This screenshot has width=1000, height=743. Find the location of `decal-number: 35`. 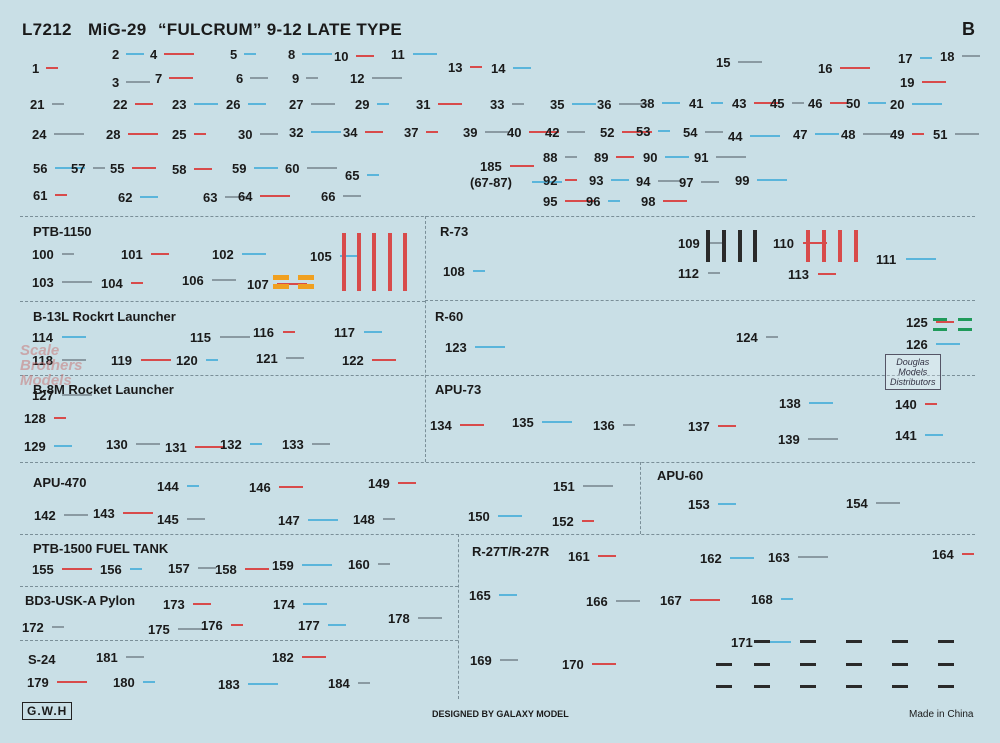

decal-number: 35 is located at coordinates (557, 104).